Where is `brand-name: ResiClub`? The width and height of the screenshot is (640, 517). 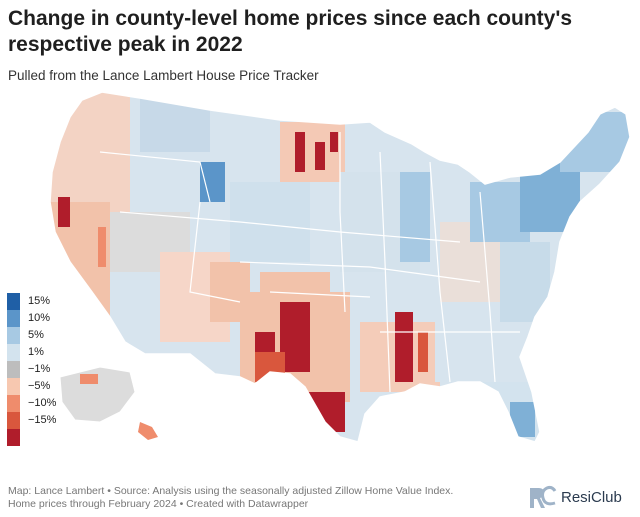
brand-name: ResiClub is located at coordinates (591, 497).